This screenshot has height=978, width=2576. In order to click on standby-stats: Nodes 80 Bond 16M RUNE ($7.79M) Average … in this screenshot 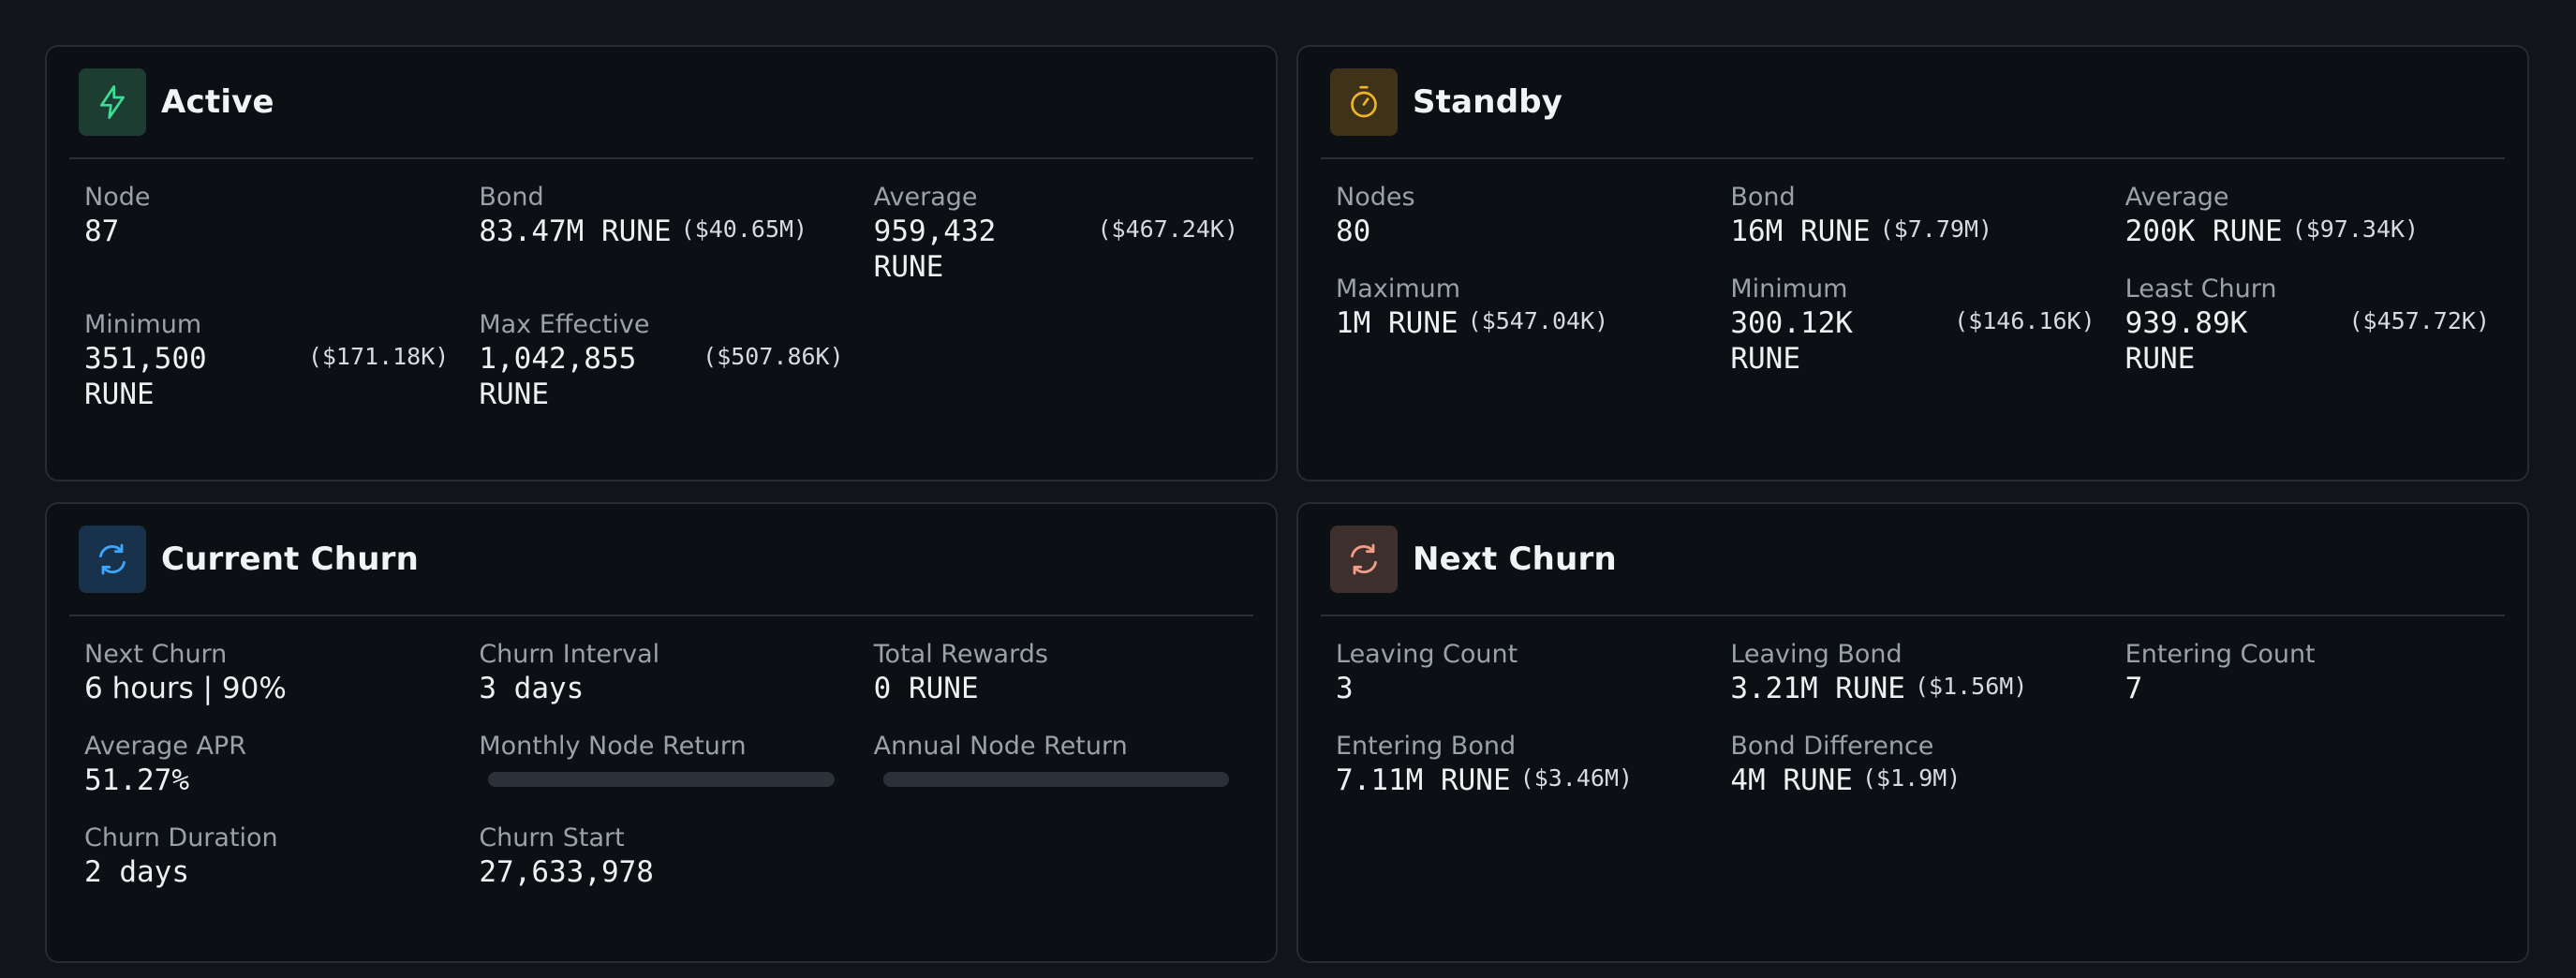, I will do `click(1913, 279)`.